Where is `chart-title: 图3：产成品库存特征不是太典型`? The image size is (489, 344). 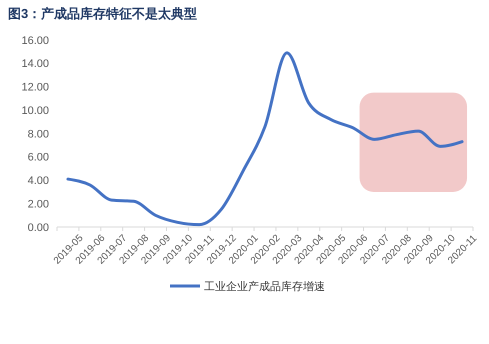 chart-title: 图3：产成品库存特征不是太典型 is located at coordinates (103, 13).